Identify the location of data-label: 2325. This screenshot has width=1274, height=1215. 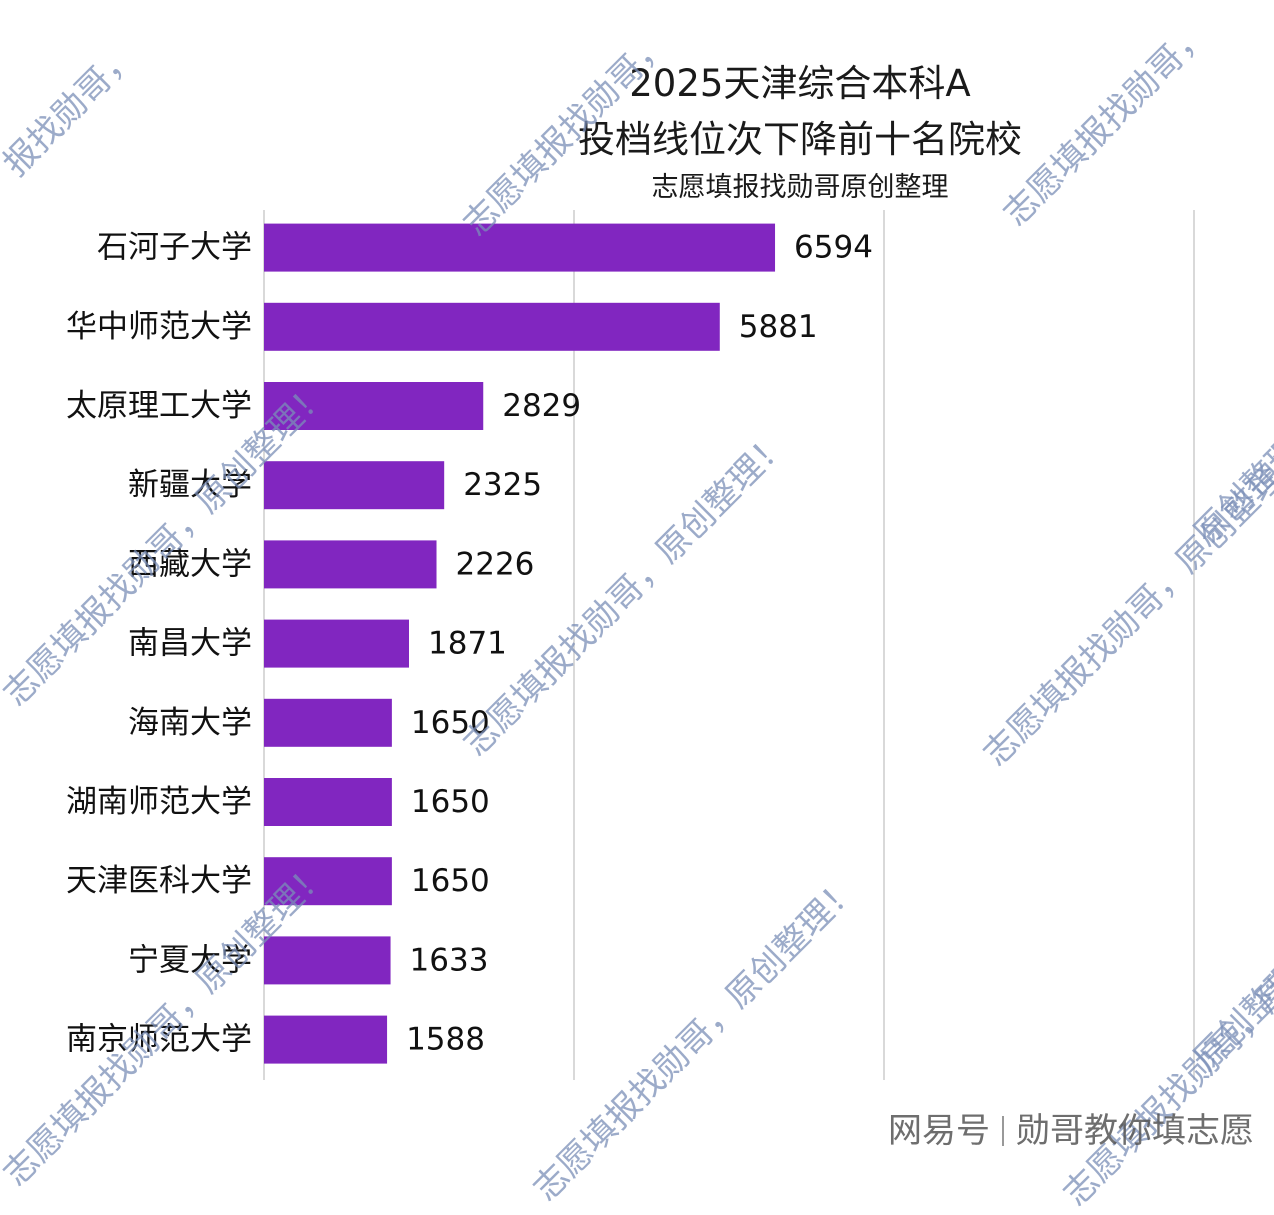
(502, 485).